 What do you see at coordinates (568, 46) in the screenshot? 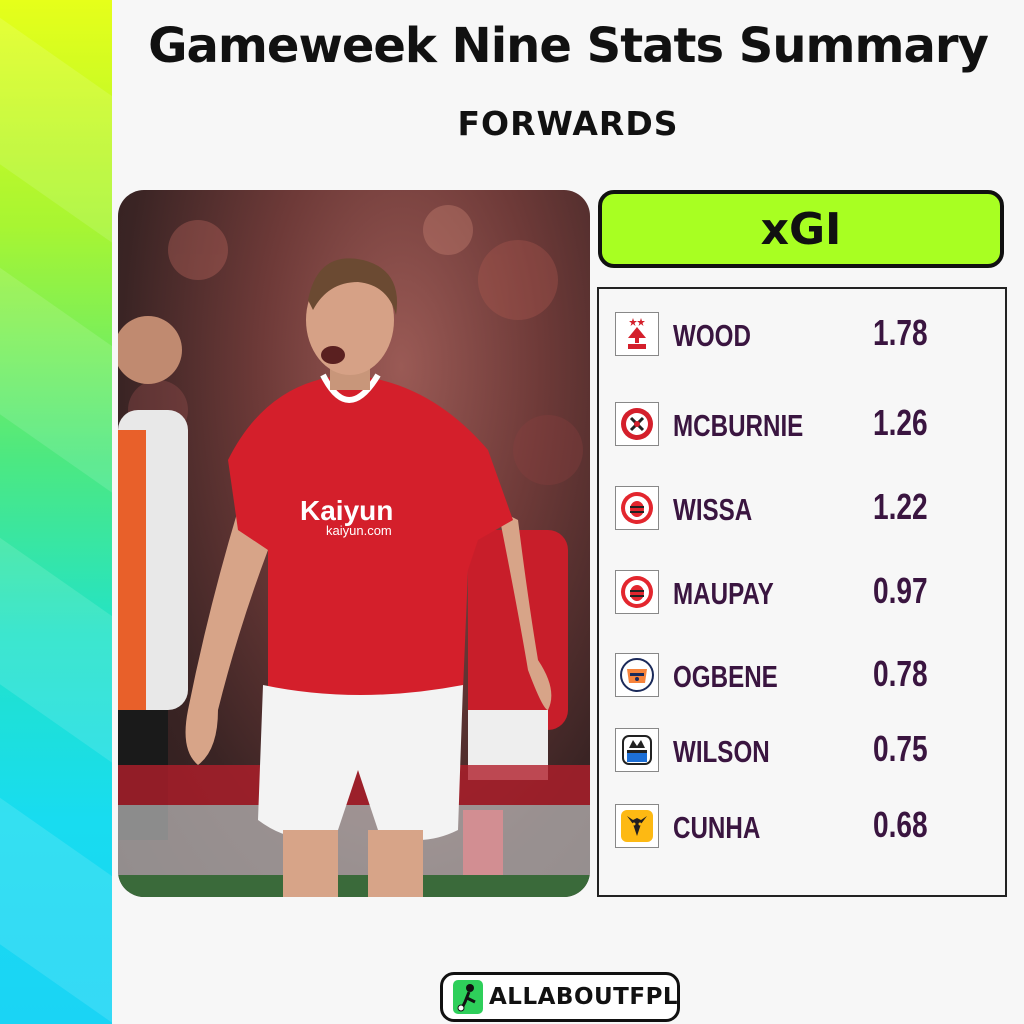
I see `page-title: Gameweek Nine Stats Summary` at bounding box center [568, 46].